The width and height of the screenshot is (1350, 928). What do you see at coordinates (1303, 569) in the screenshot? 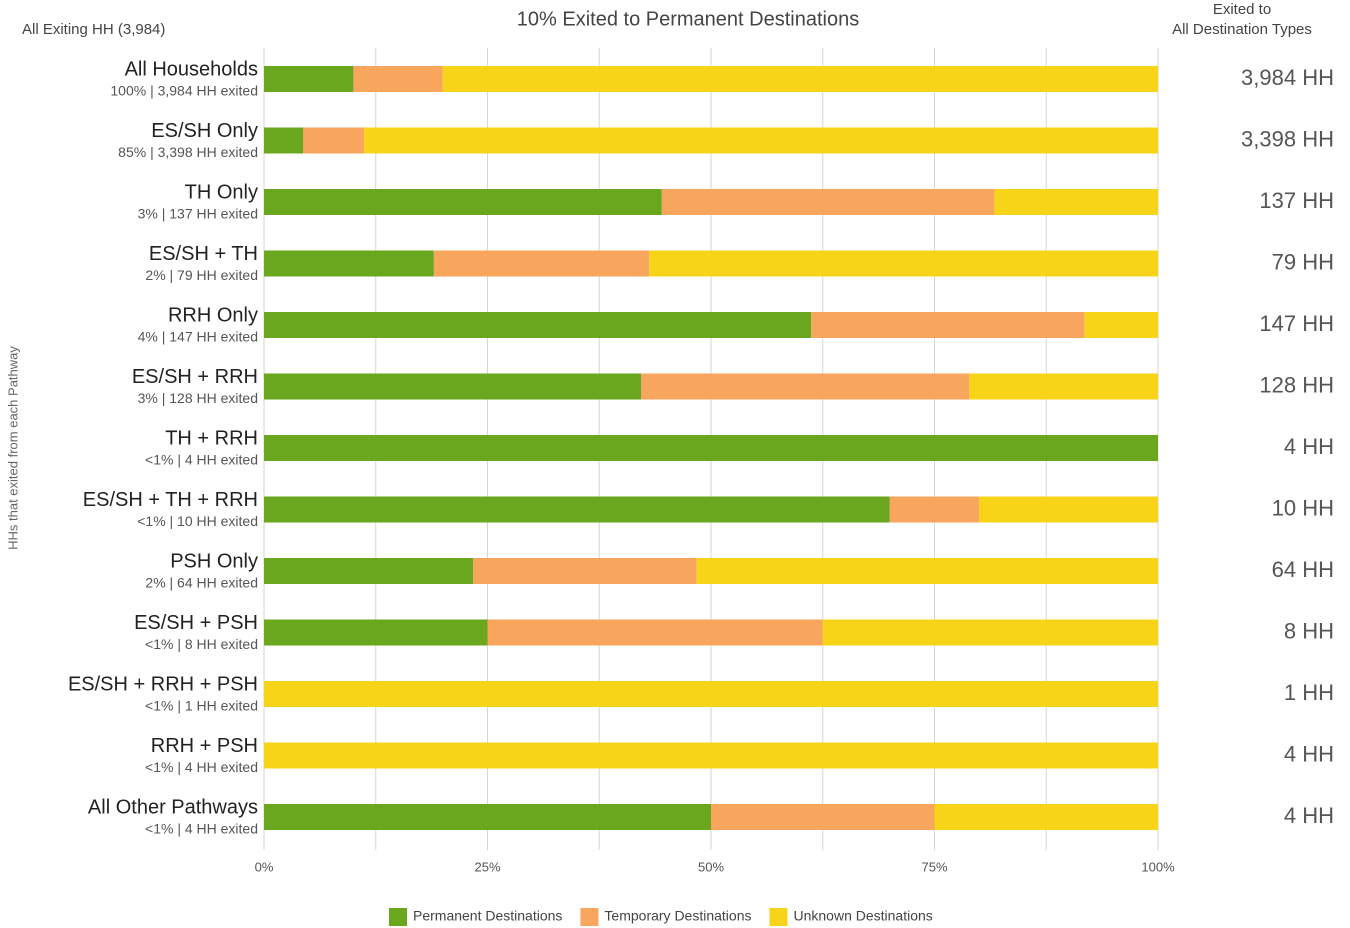
I see `right-label: 64 HH` at bounding box center [1303, 569].